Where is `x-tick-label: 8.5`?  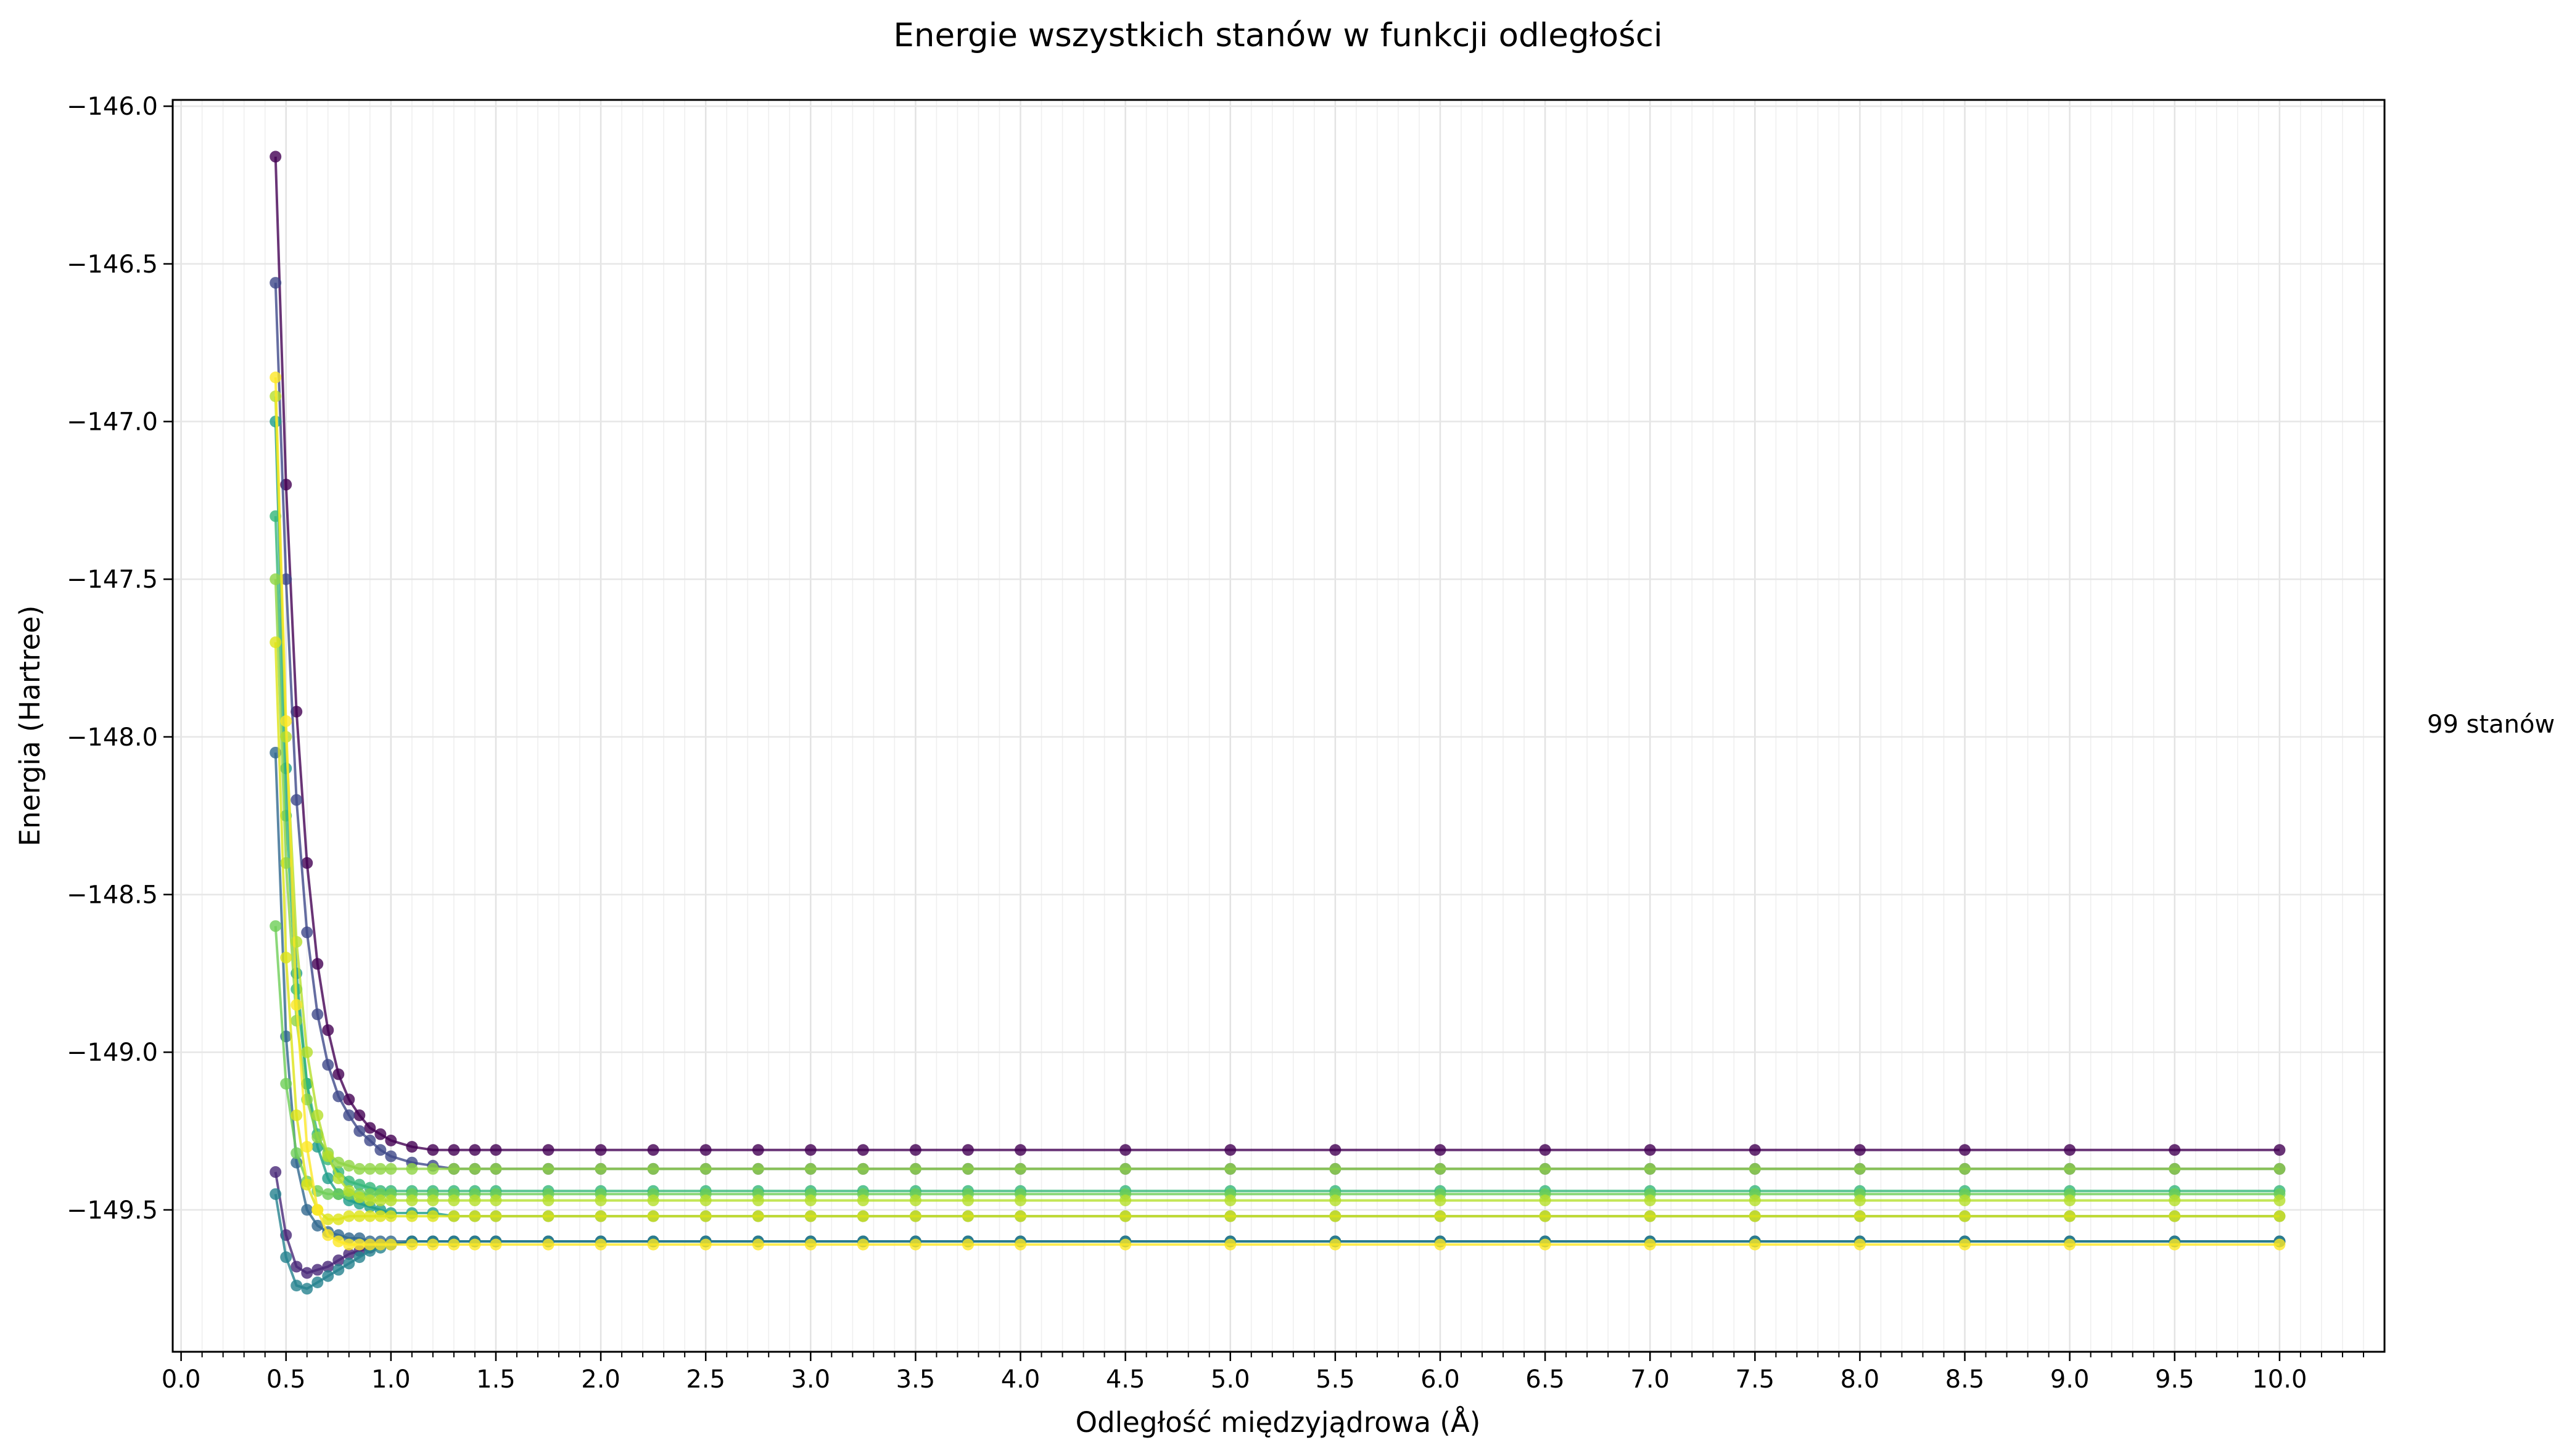
x-tick-label: 8.5 is located at coordinates (1965, 1379).